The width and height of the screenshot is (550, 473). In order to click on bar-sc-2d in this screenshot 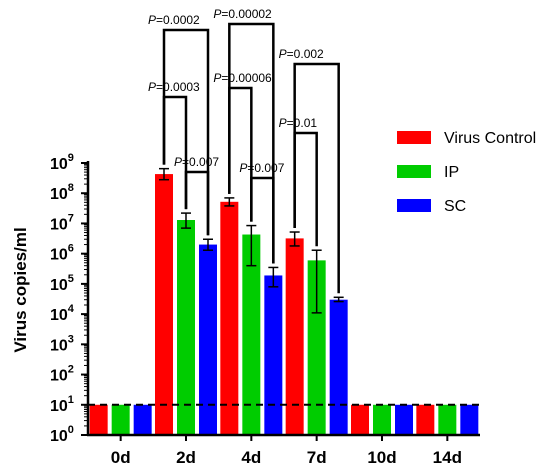, I will do `click(208, 339)`.